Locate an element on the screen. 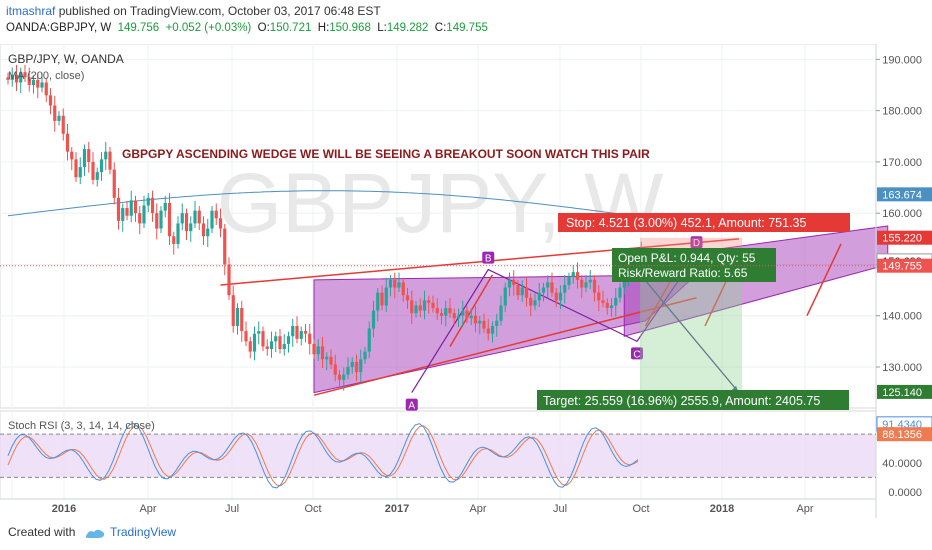 This screenshot has width=932, height=550. wedge-resistance-line is located at coordinates (480, 262).